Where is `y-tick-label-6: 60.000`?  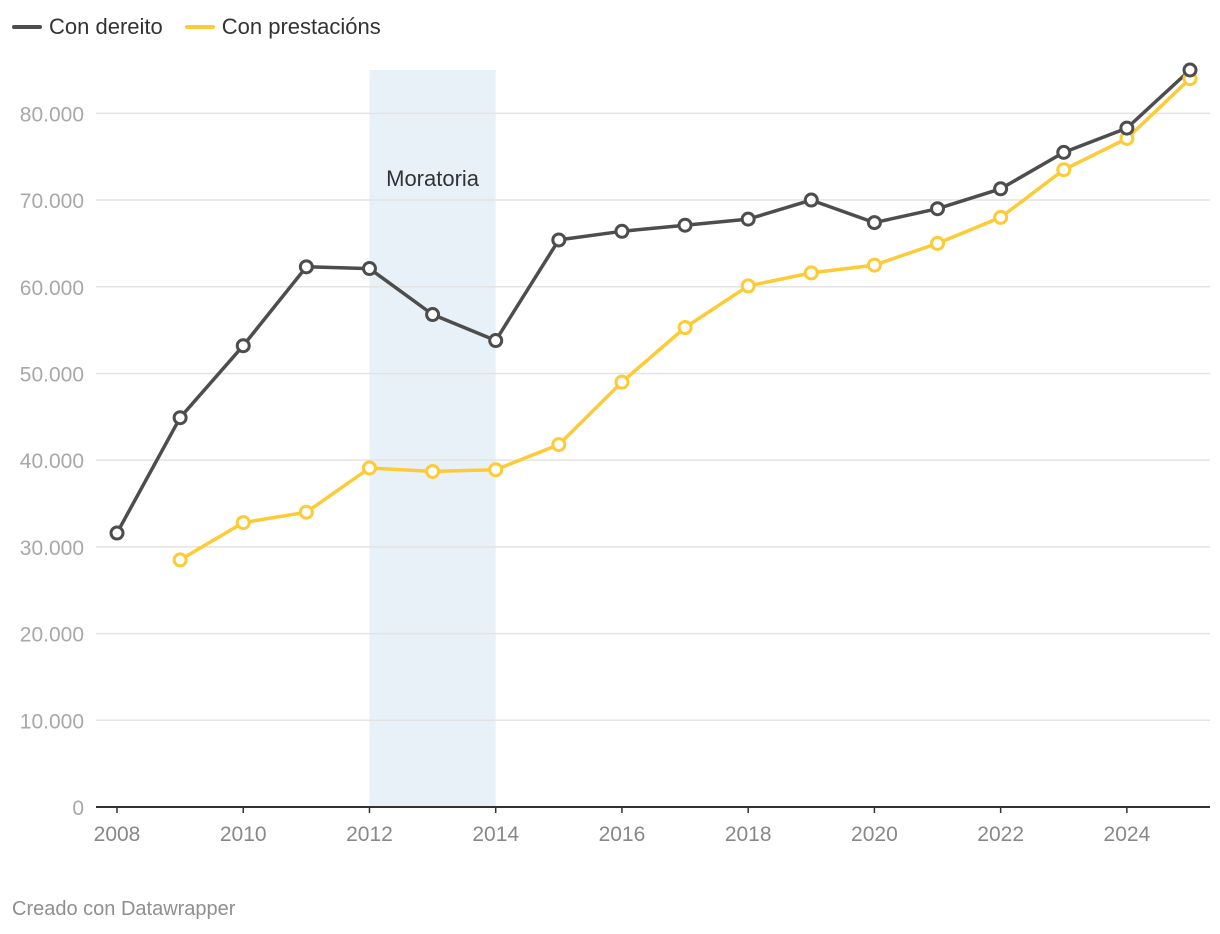 y-tick-label-6: 60.000 is located at coordinates (52, 288).